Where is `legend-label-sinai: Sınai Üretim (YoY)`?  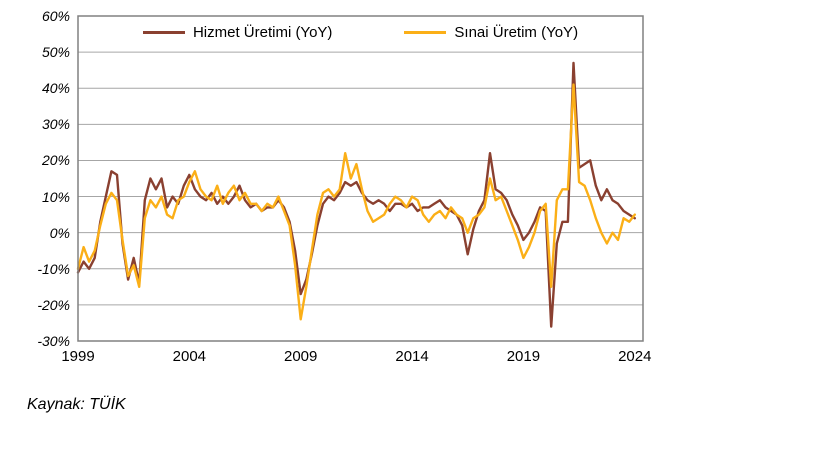 legend-label-sinai: Sınai Üretim (YoY) is located at coordinates (516, 32).